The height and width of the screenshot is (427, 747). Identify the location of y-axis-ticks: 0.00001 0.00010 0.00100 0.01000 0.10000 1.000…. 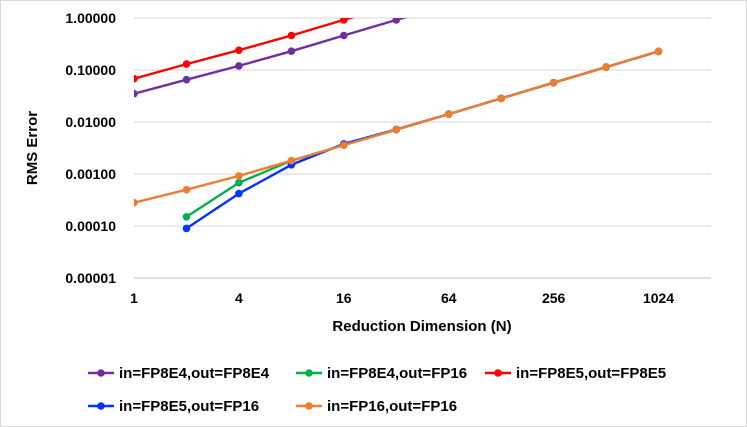
(90, 148).